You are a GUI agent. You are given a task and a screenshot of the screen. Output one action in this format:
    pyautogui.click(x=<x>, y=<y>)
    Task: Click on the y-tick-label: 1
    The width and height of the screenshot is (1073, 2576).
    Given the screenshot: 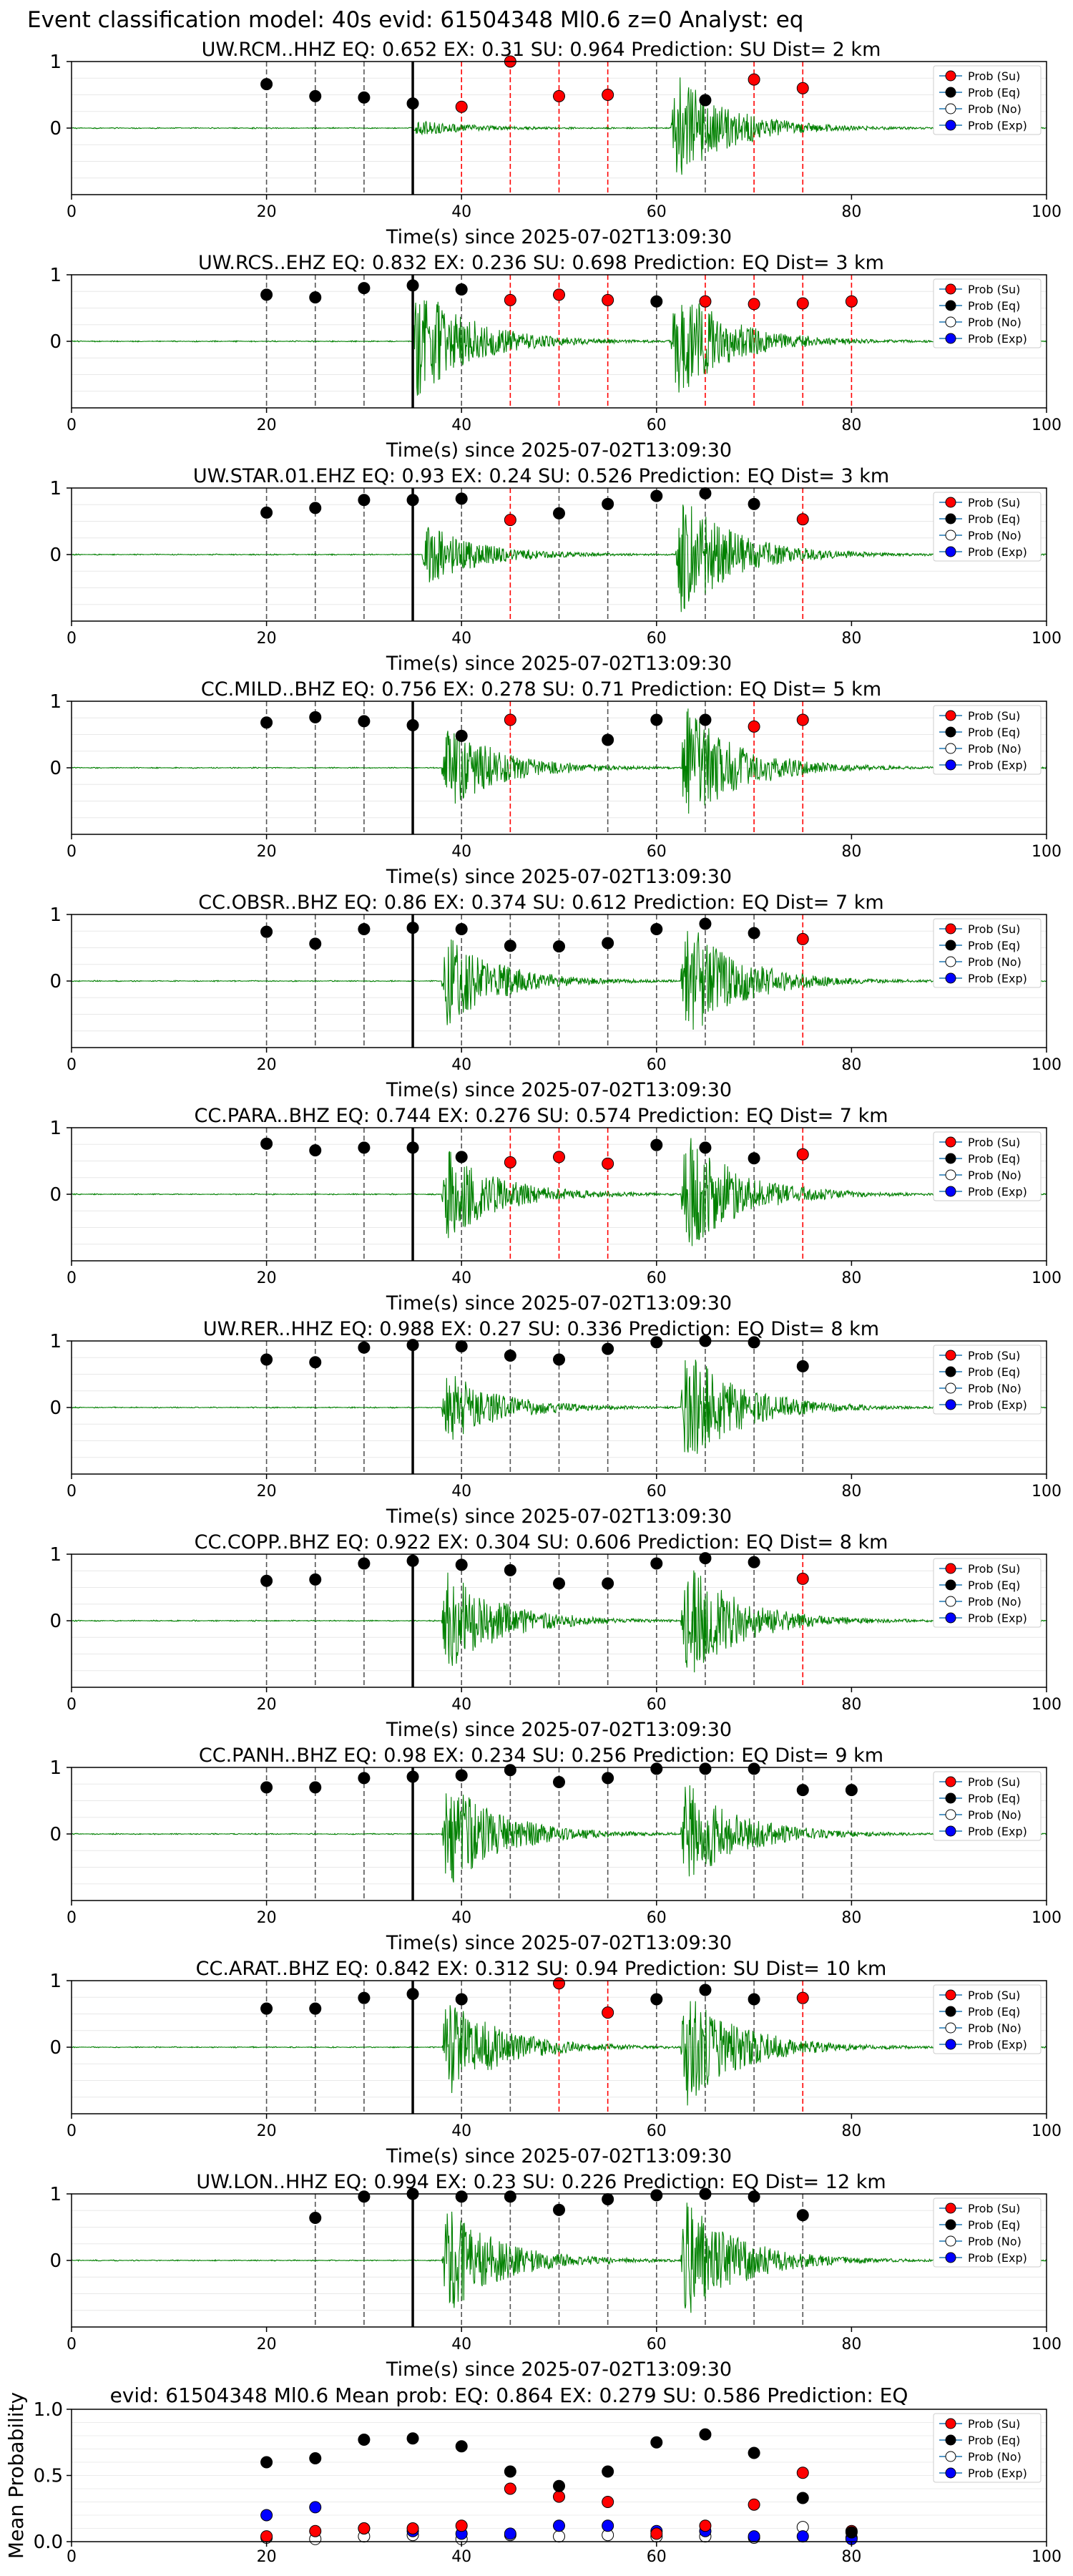 What is the action you would take?
    pyautogui.click(x=55, y=1341)
    